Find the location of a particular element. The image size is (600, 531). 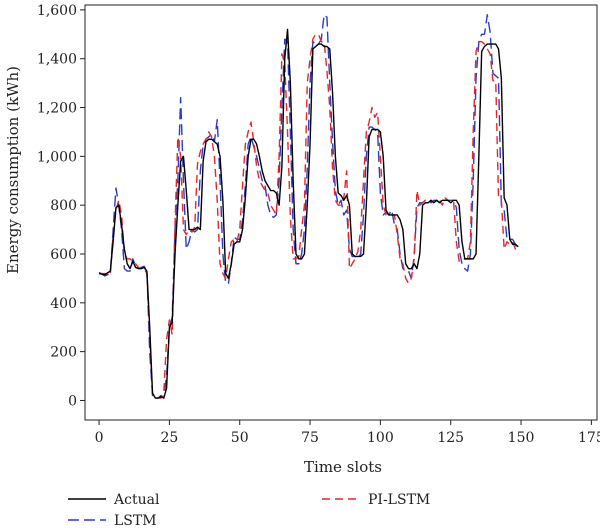

y-tick-label: 1,200 is located at coordinates (57, 109).